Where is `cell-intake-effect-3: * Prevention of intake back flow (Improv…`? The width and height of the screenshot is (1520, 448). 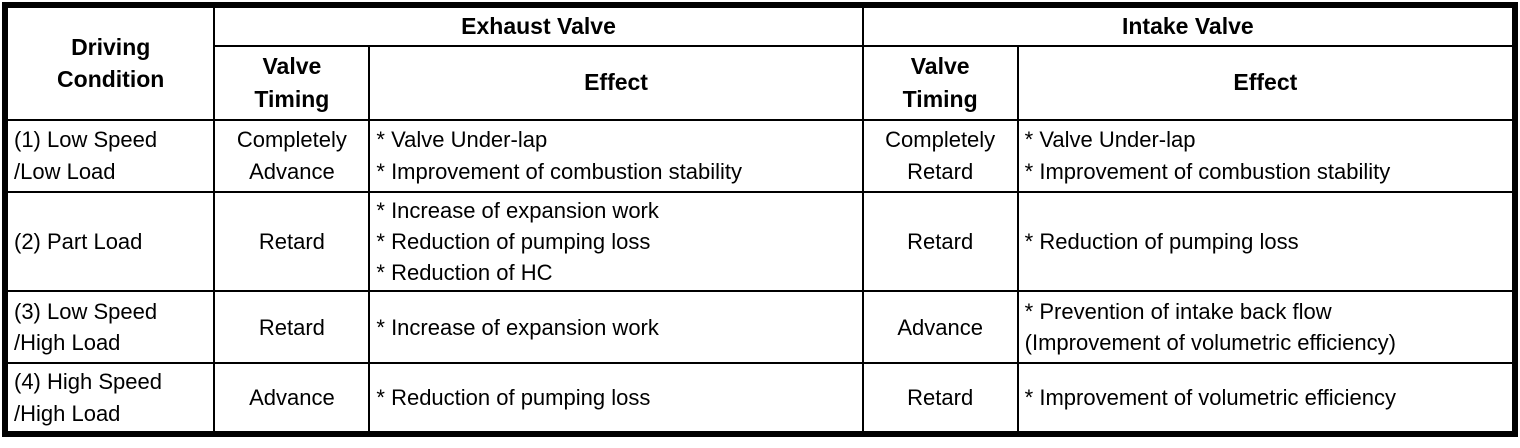
cell-intake-effect-3: * Prevention of intake back flow (Improv… is located at coordinates (1266, 327).